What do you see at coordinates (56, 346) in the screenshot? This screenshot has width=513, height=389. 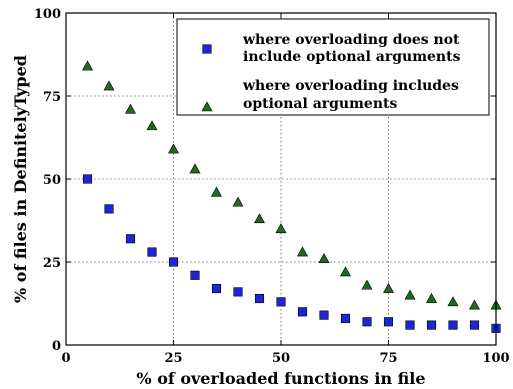 I see `y-tick-label: 0` at bounding box center [56, 346].